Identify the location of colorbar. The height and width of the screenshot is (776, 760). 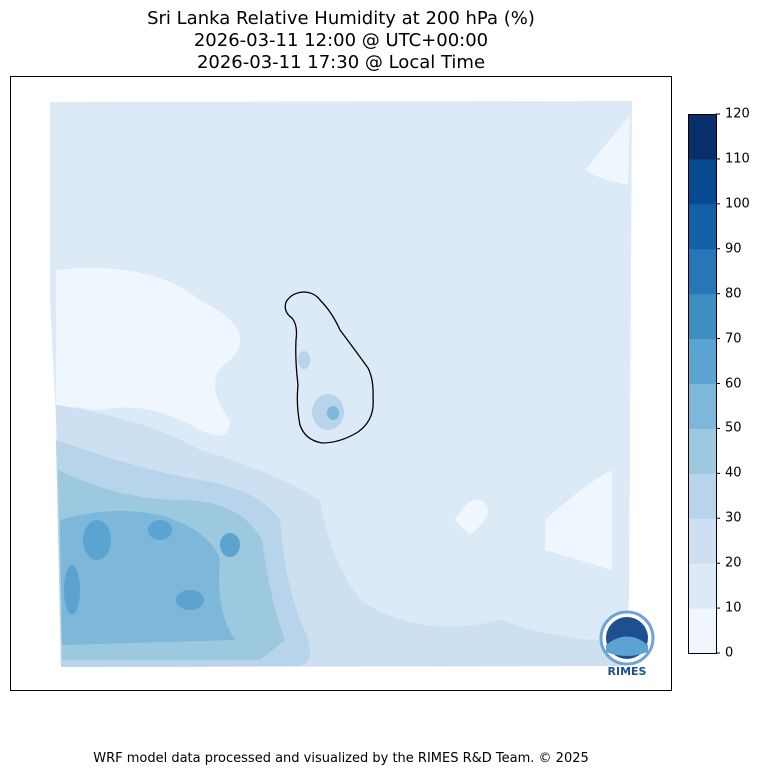
(704, 383).